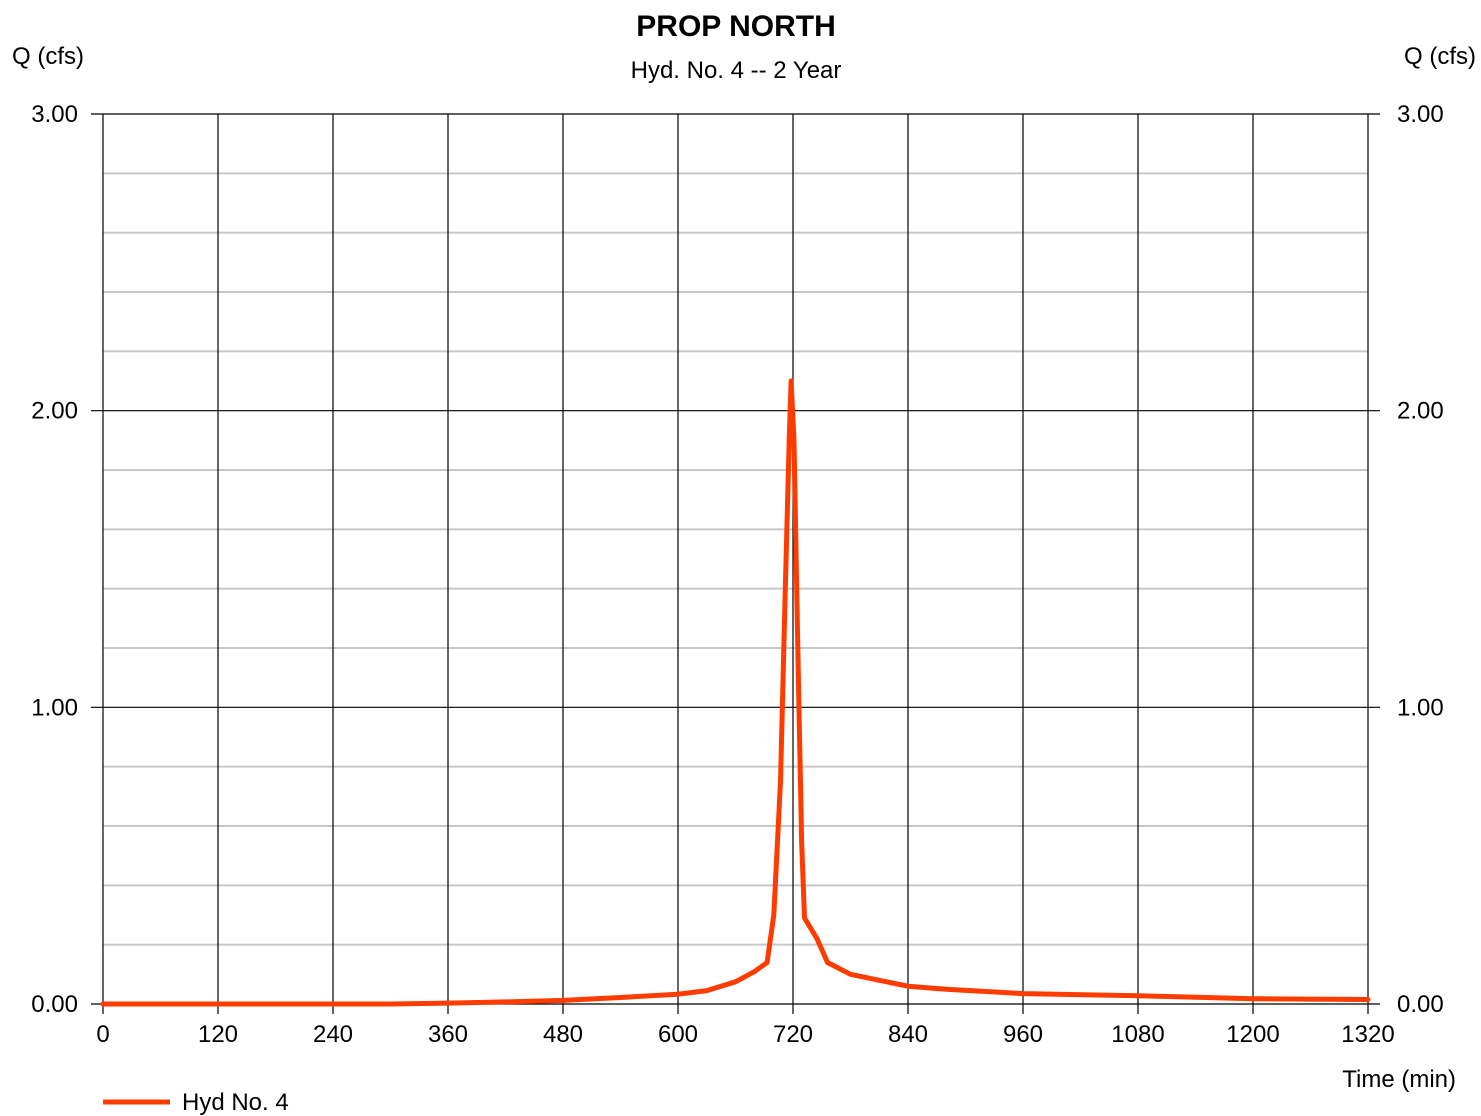 The width and height of the screenshot is (1481, 1116). Describe the element at coordinates (1440, 56) in the screenshot. I see `y-axis-label-right: Q (cfs)` at that location.